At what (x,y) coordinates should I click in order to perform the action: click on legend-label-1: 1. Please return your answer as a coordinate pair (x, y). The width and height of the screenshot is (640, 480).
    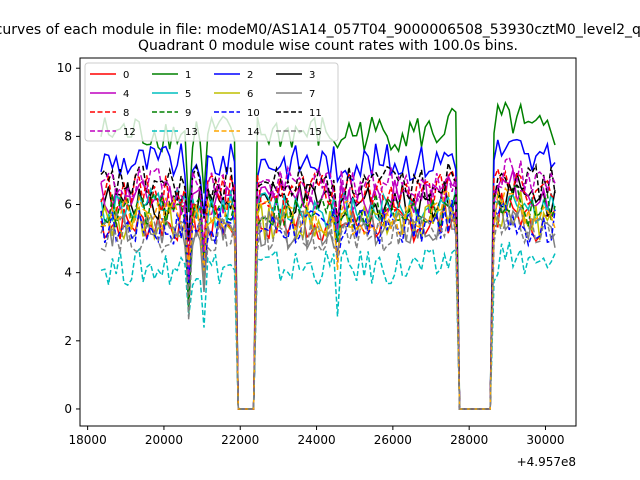
    Looking at the image, I should click on (188, 75).